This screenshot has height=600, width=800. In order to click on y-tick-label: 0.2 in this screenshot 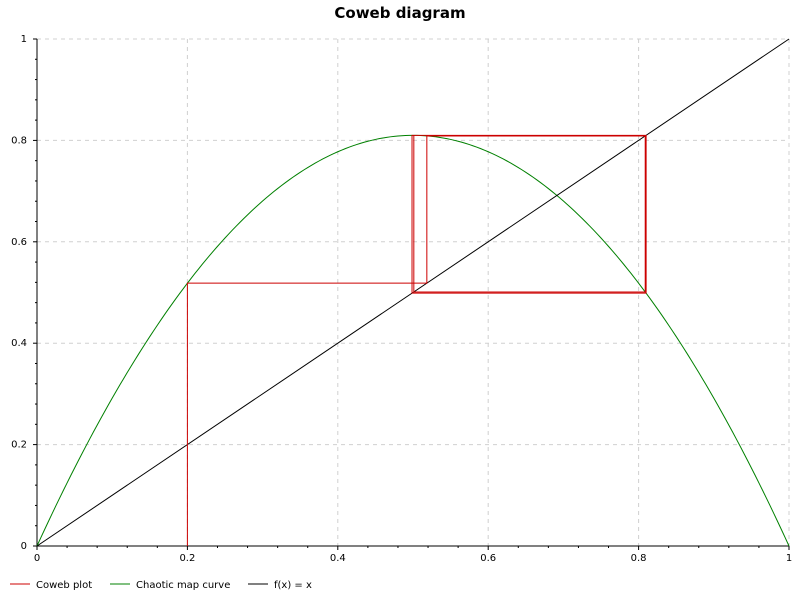, I will do `click(19, 445)`.